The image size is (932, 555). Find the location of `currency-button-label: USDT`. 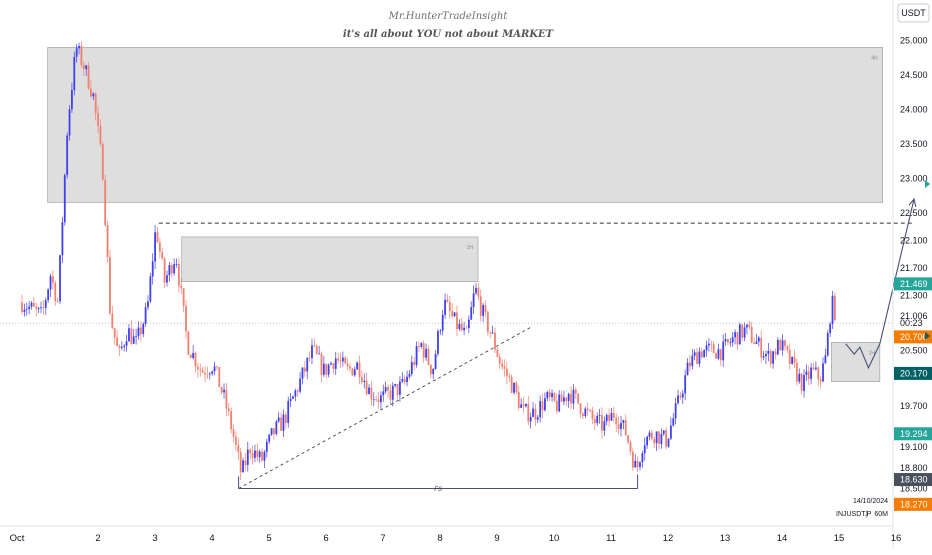

currency-button-label: USDT is located at coordinates (913, 13).